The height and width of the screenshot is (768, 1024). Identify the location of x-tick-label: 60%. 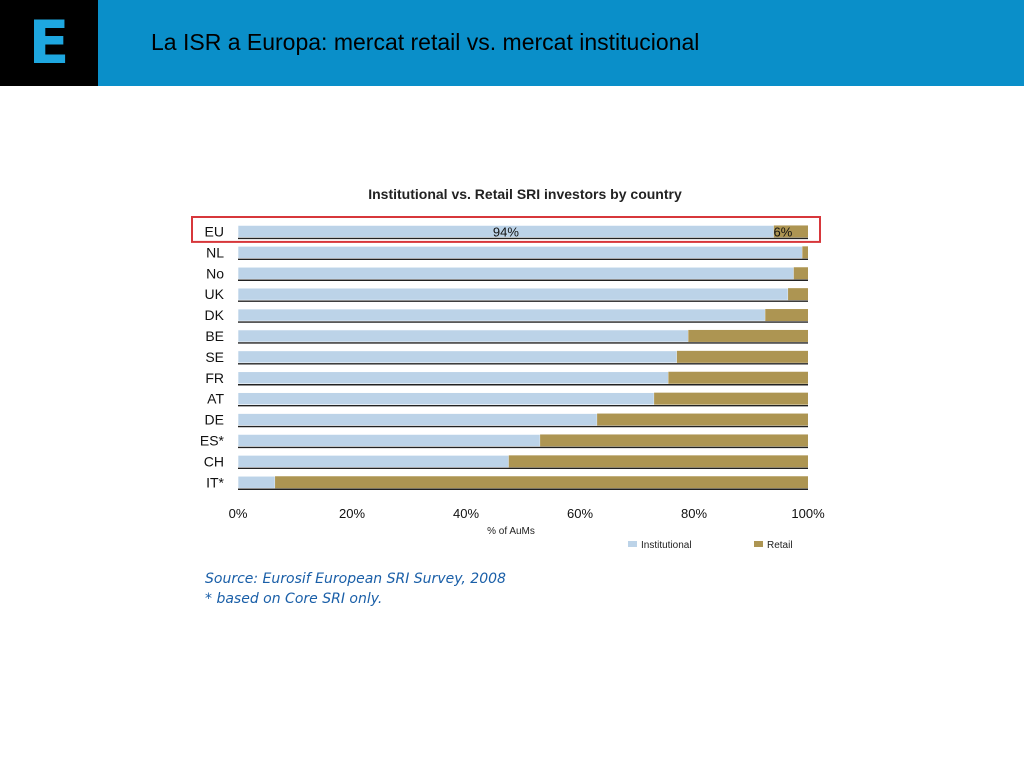
(580, 513).